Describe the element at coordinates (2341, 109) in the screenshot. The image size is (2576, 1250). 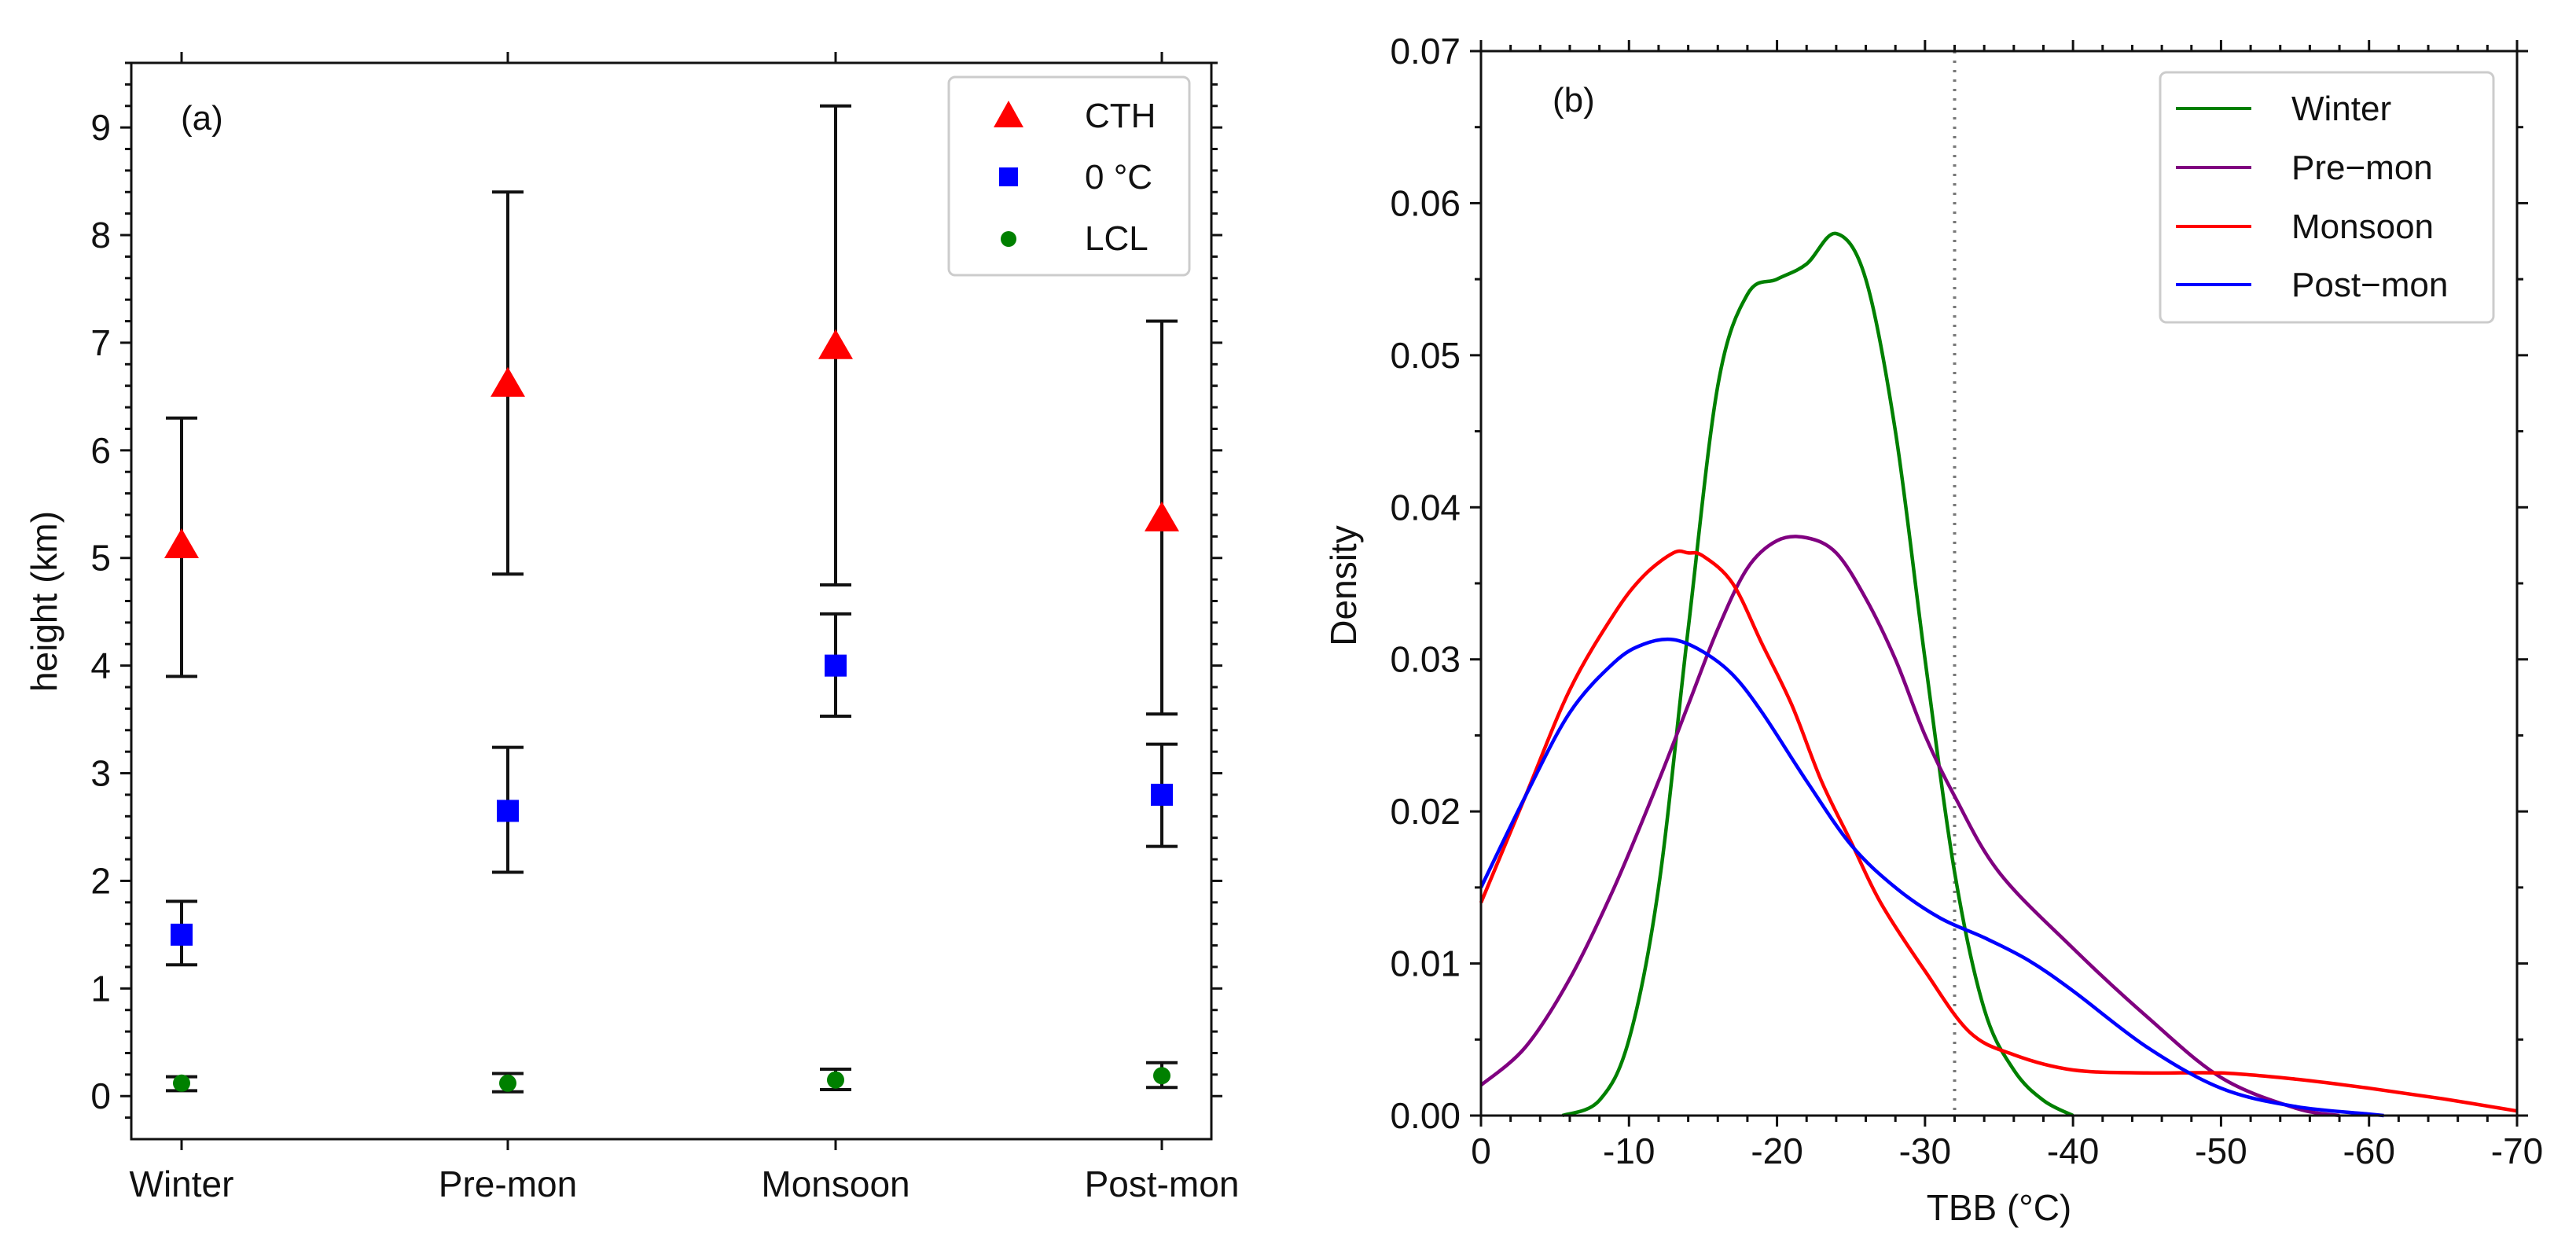
I see `legend-winter-label: Winter` at that location.